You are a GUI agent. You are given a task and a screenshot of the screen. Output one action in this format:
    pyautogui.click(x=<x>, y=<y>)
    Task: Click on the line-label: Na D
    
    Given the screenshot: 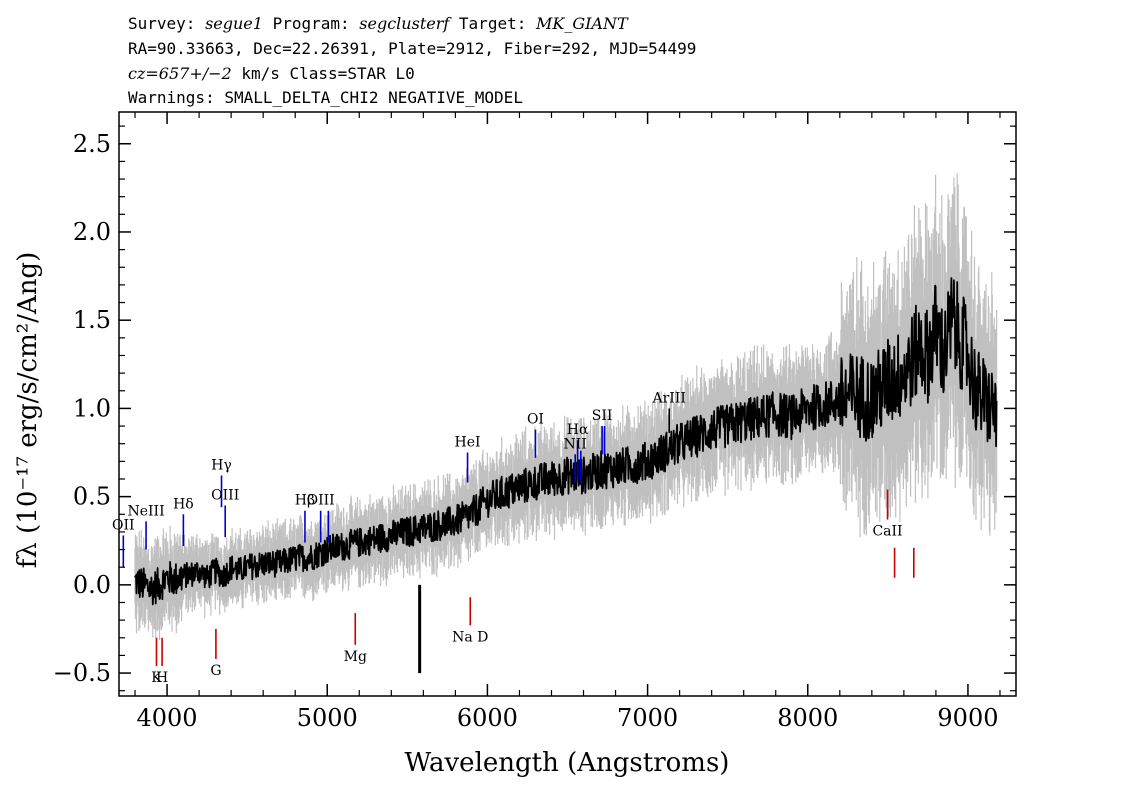 What is the action you would take?
    pyautogui.click(x=470, y=637)
    